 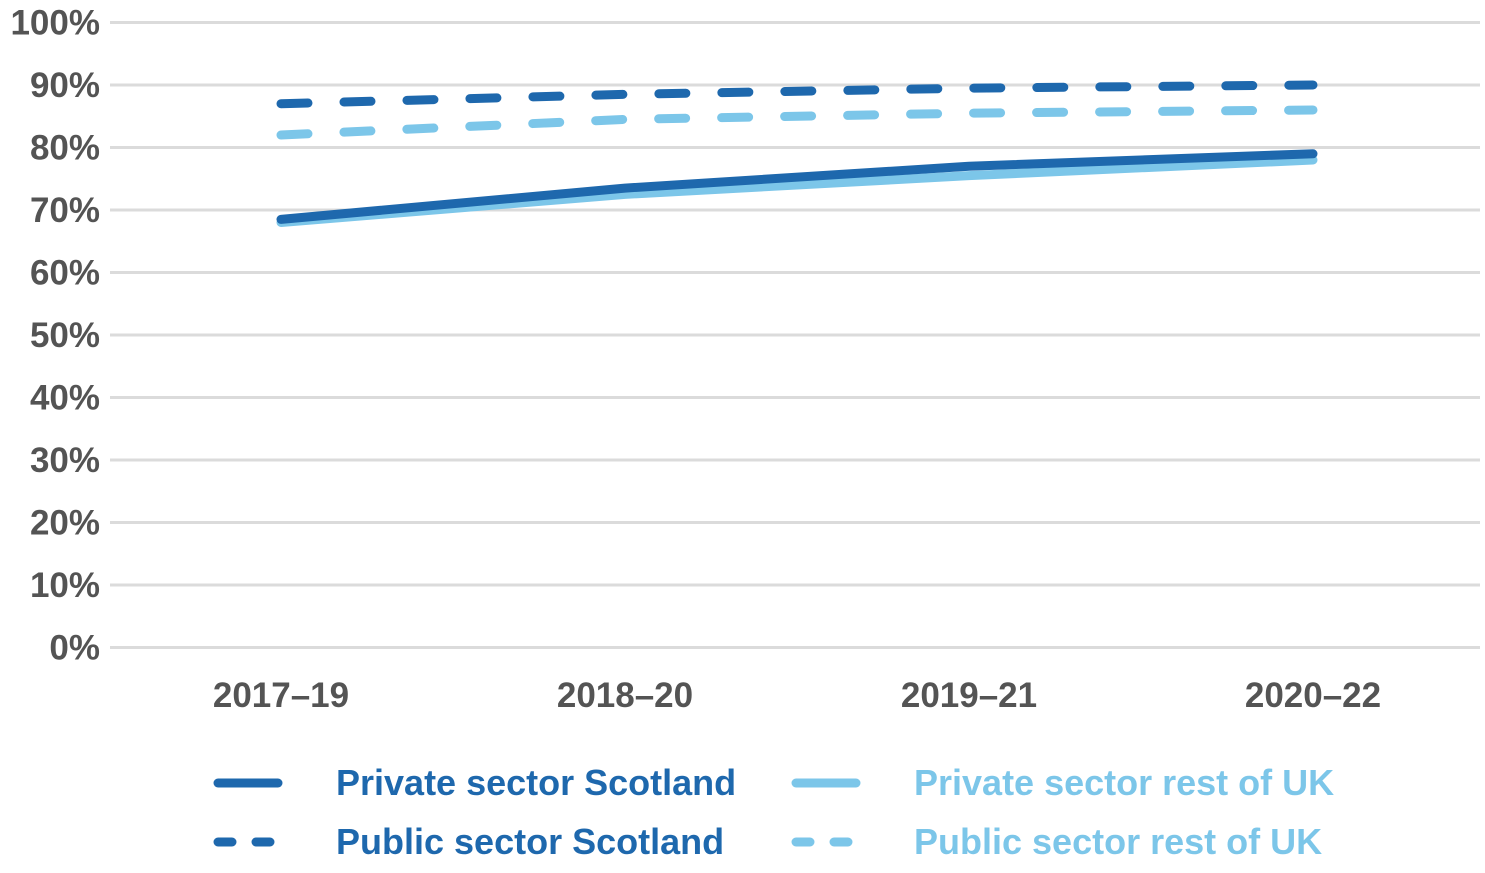 What do you see at coordinates (797, 122) in the screenshot?
I see `series-line-public-sector-rest-of-uk` at bounding box center [797, 122].